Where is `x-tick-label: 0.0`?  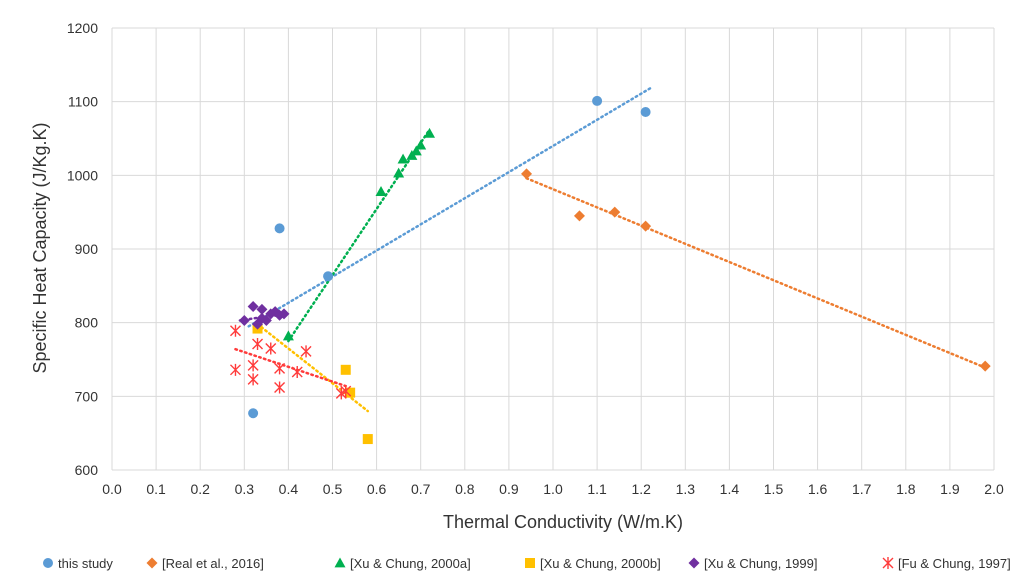
x-tick-label: 0.0 is located at coordinates (112, 489).